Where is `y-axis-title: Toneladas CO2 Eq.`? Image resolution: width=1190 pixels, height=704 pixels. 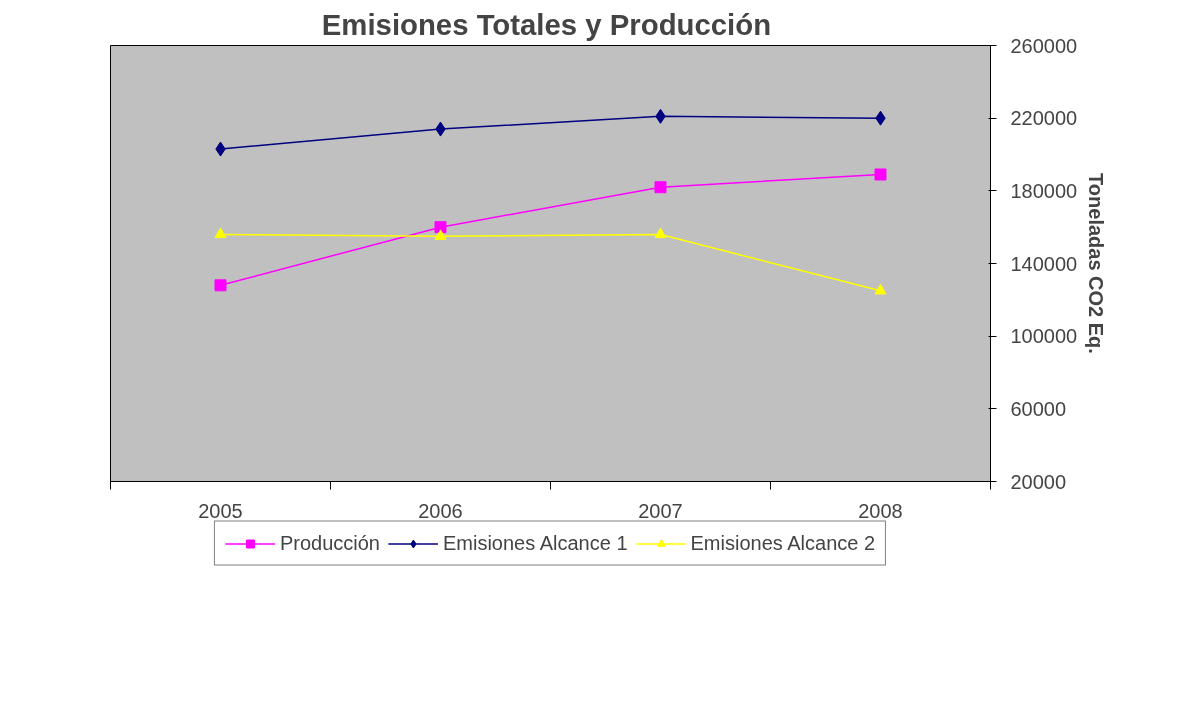
y-axis-title: Toneladas CO2 Eq. is located at coordinates (1096, 263).